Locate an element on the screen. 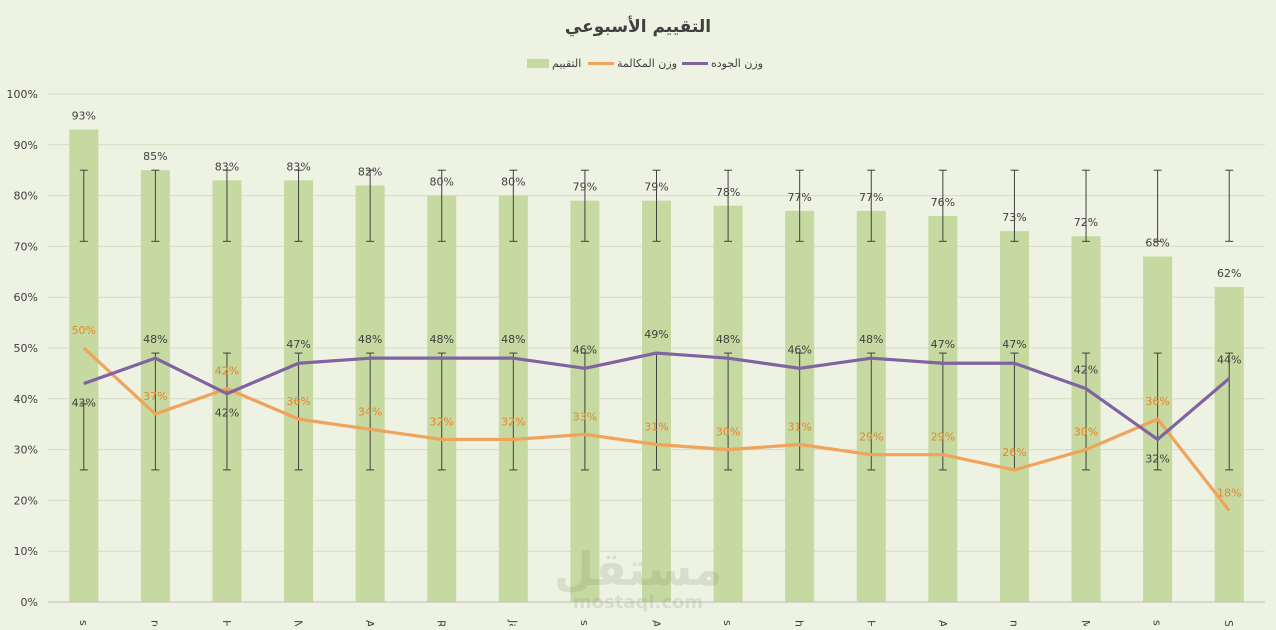 This screenshot has height=630, width=1276. legend-label-call-weight: وزن المكالمة is located at coordinates (647, 63).